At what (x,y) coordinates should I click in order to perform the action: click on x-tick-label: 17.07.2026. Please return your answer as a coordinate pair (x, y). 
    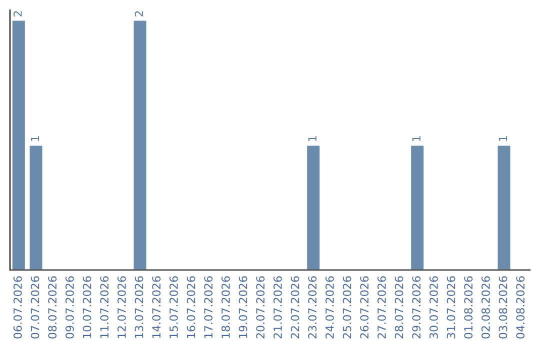
    Looking at the image, I should click on (208, 307).